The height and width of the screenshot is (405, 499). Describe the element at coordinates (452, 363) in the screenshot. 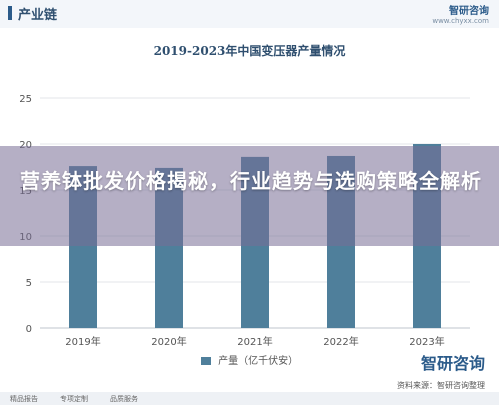

I see `footer-logo: 智研咨询` at that location.